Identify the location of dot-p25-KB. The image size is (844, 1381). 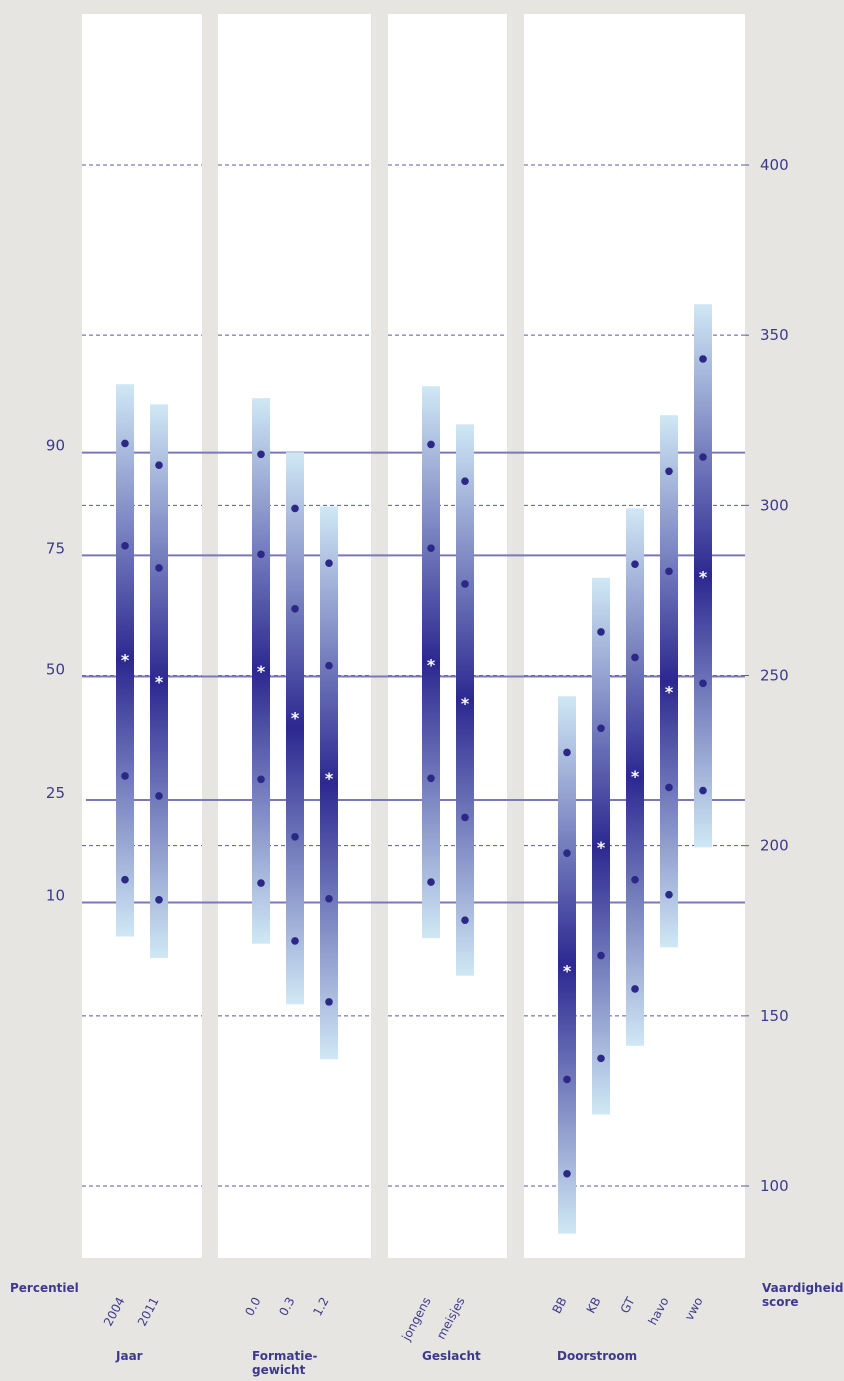
(601, 728).